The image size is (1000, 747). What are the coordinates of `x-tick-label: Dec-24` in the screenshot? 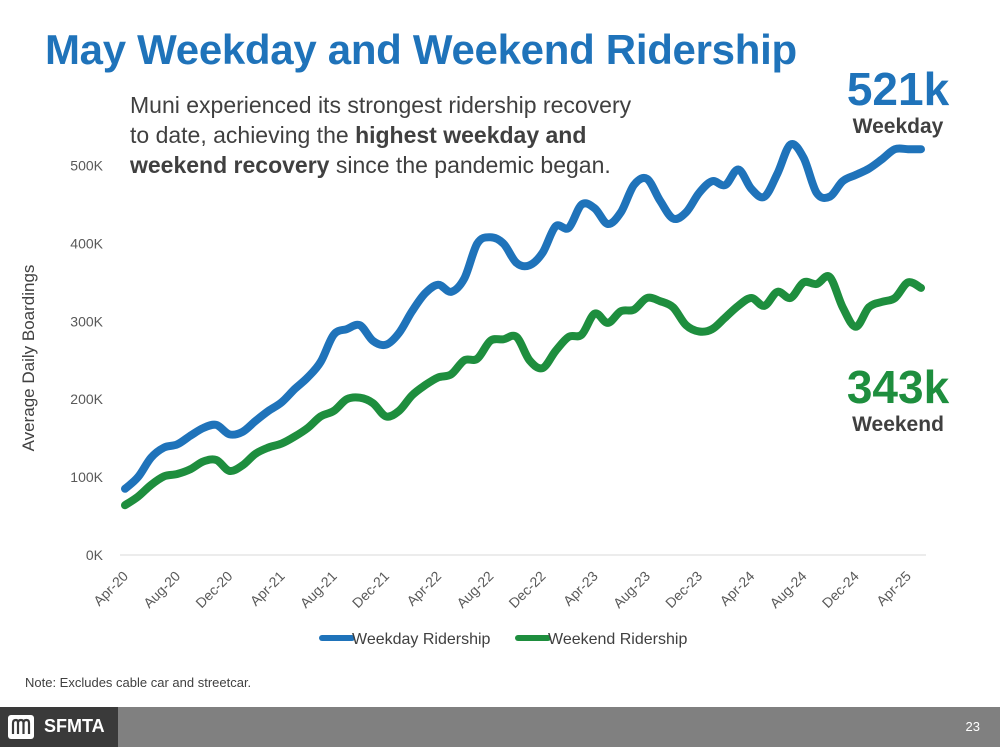 It's located at (840, 589).